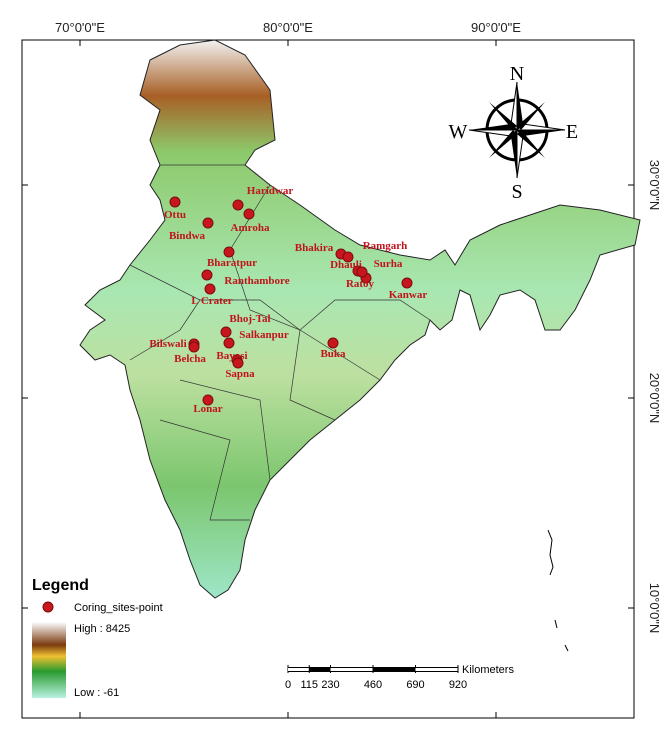 This screenshot has height=743, width=670. What do you see at coordinates (572, 132) in the screenshot?
I see `compass-east: E` at bounding box center [572, 132].